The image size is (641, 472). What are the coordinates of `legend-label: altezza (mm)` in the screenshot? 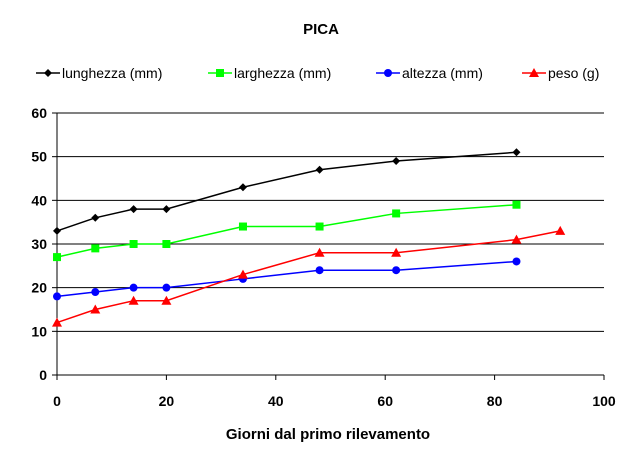 It's located at (442, 73).